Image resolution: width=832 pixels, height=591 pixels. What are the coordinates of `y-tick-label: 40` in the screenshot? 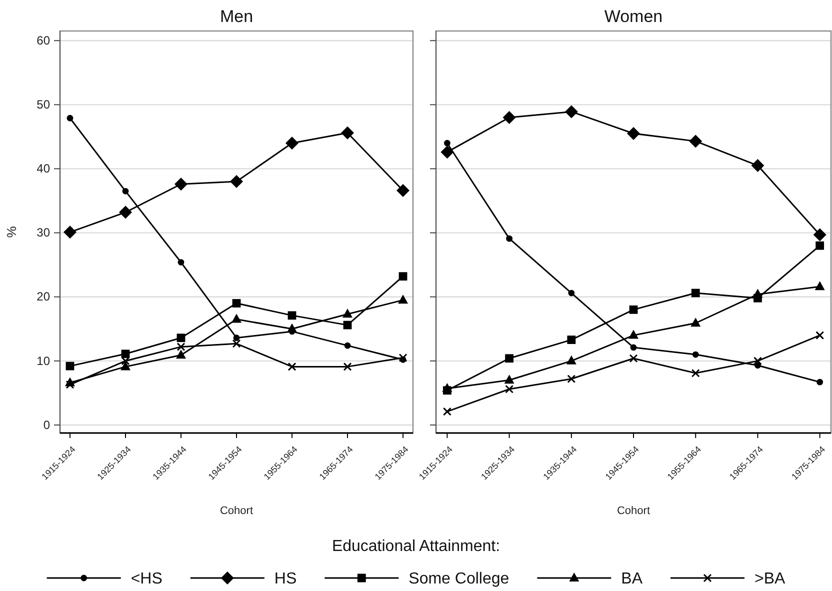 It's located at (43, 169).